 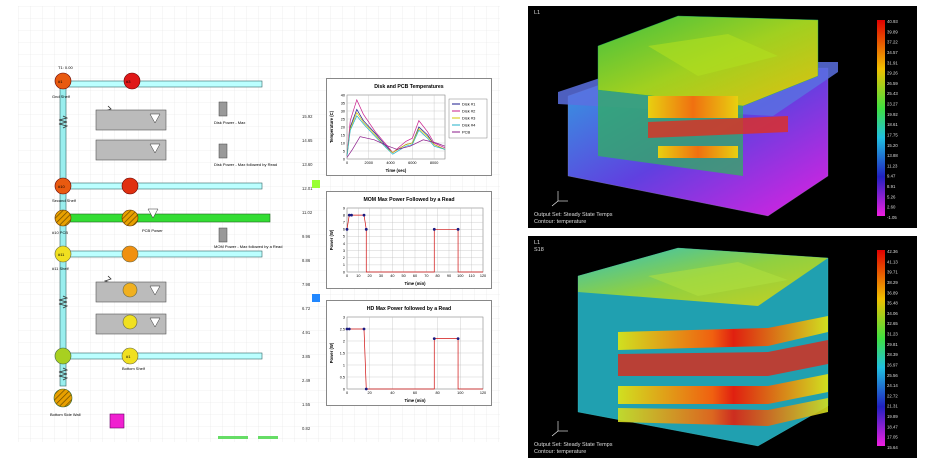 What do you see at coordinates (307, 188) in the screenshot?
I see `scale-value: 12.01` at bounding box center [307, 188].